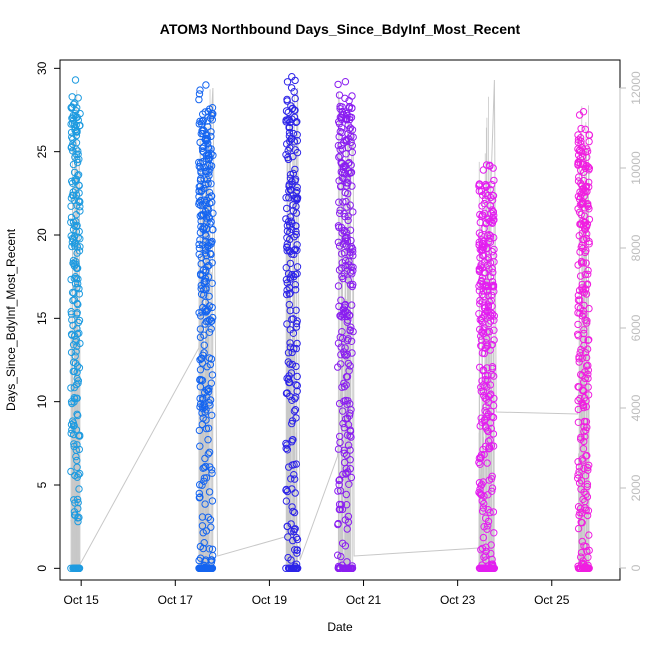 The image size is (650, 650). What do you see at coordinates (636, 327) in the screenshot?
I see `secondary-y-tick-label: 6000` at bounding box center [636, 327].